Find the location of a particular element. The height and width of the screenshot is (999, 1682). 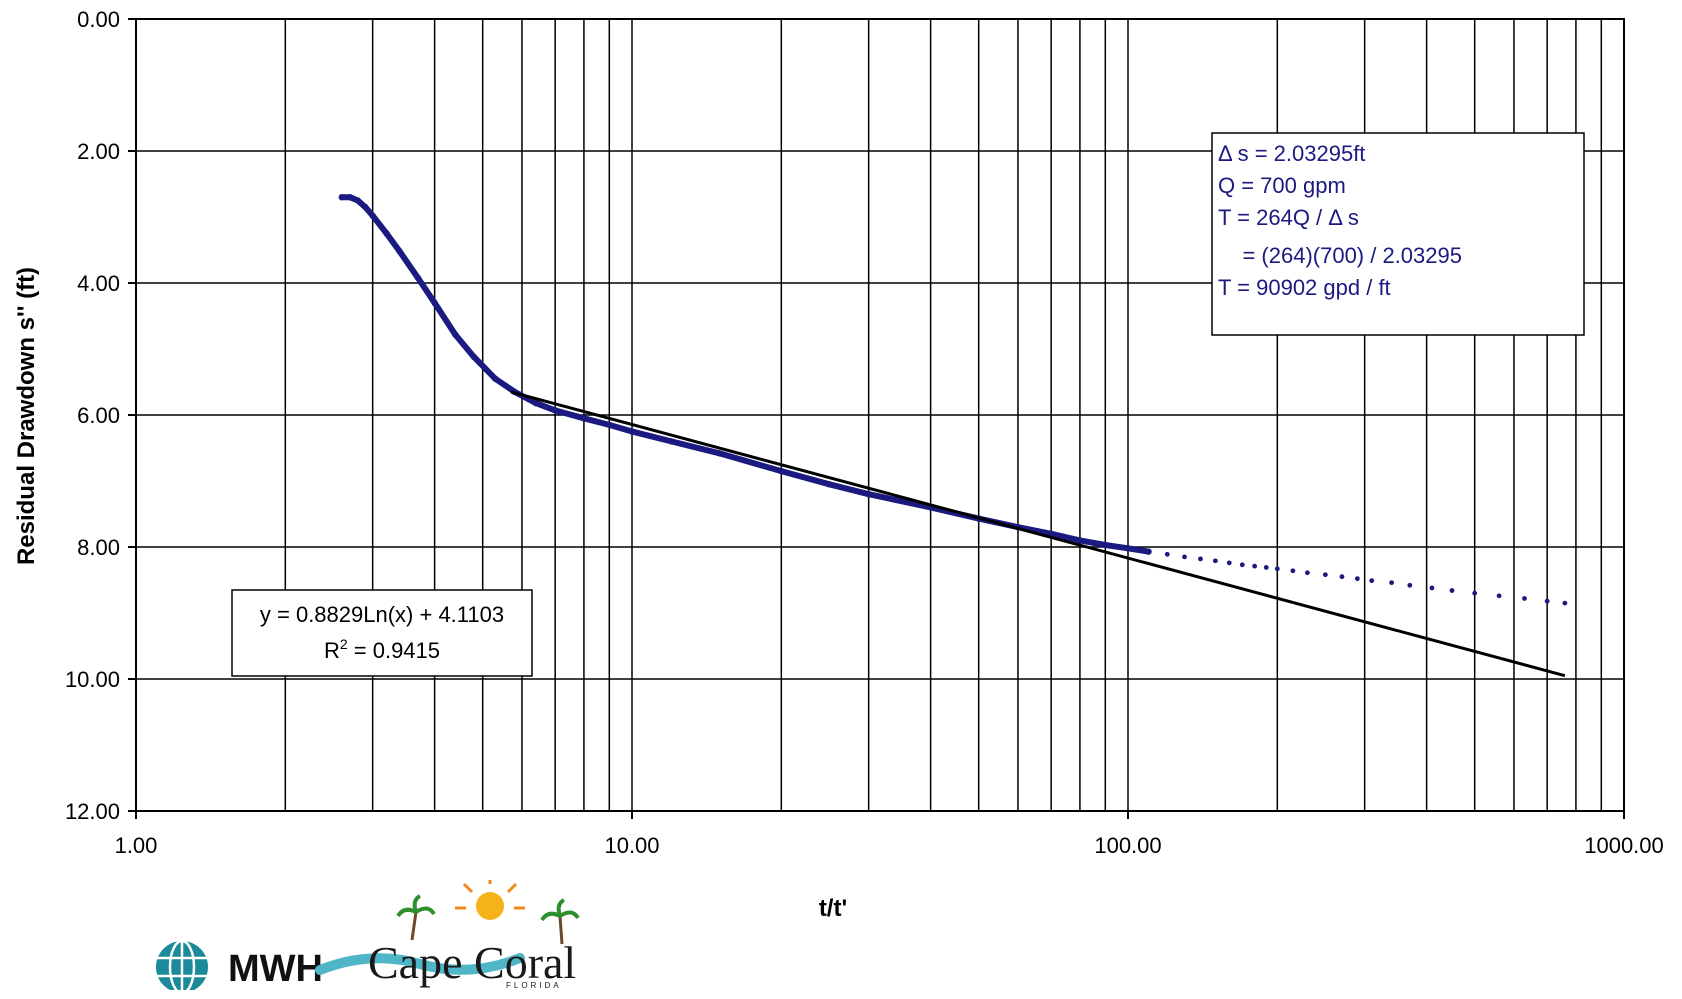

y-tick-label: 0.00 is located at coordinates (98, 19).